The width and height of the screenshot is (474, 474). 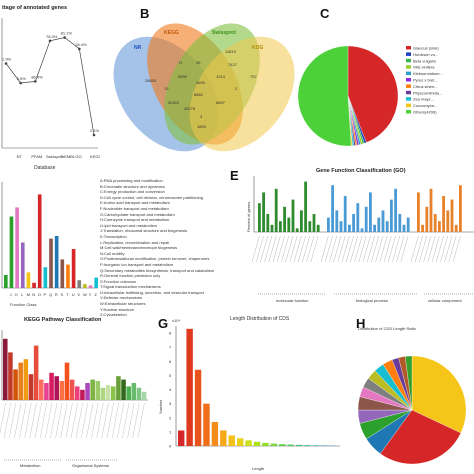 I want to click on panel-a-point-label: 86.4%, so click(x=37, y=76).